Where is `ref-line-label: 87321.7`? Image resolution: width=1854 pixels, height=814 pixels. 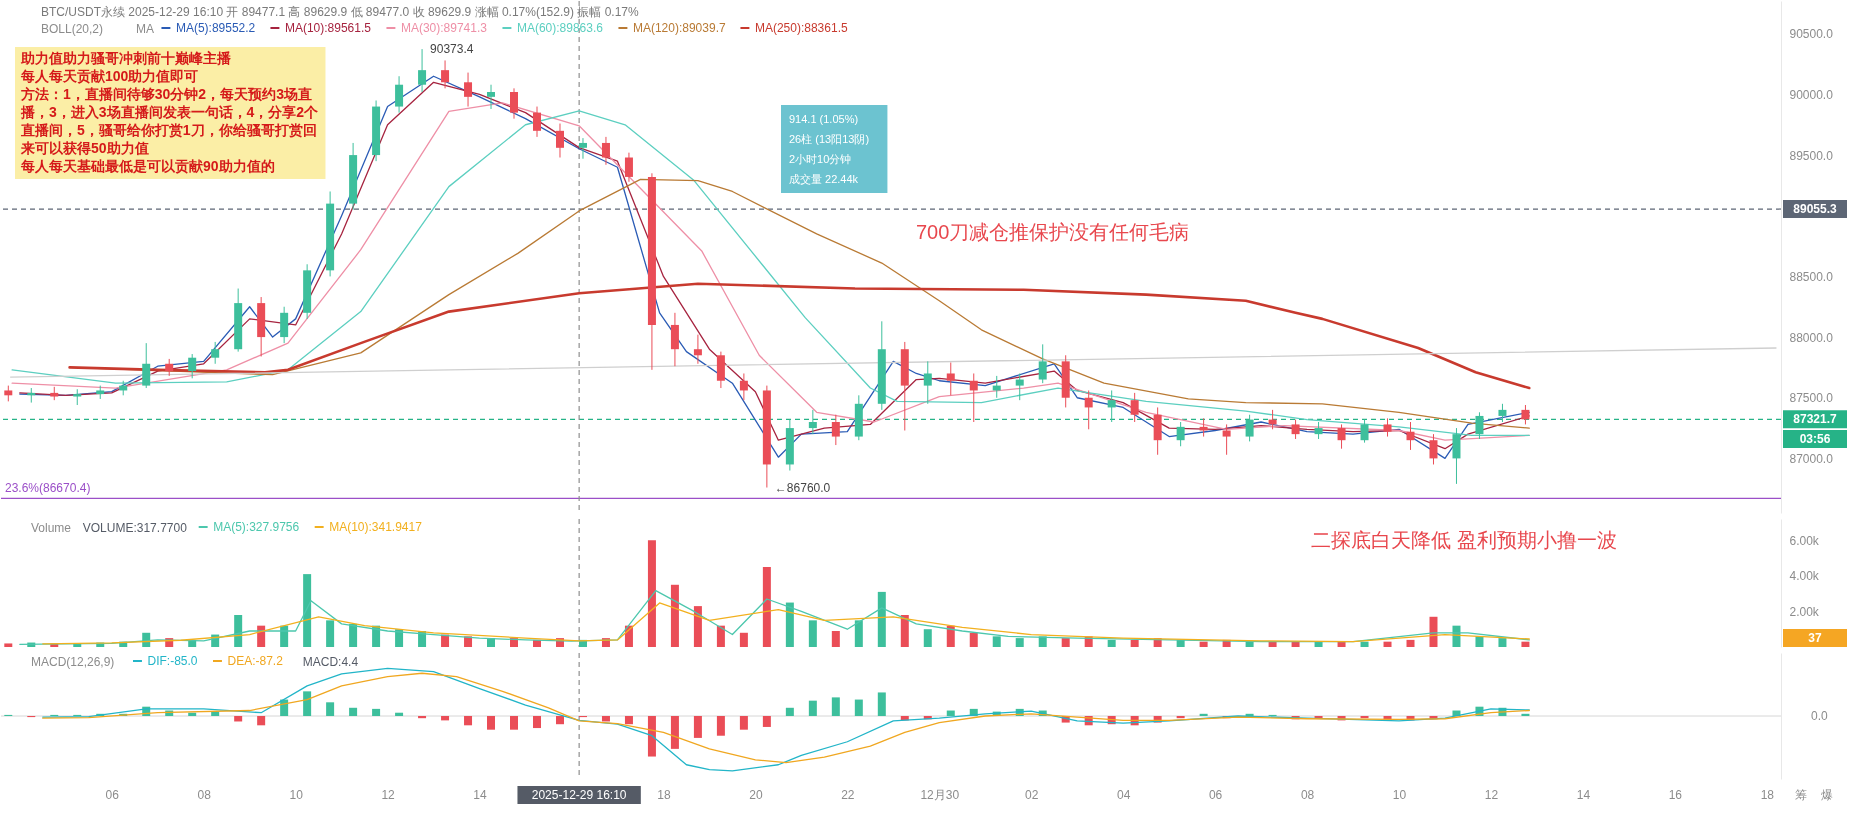
ref-line-label: 87321.7 is located at coordinates (1815, 419).